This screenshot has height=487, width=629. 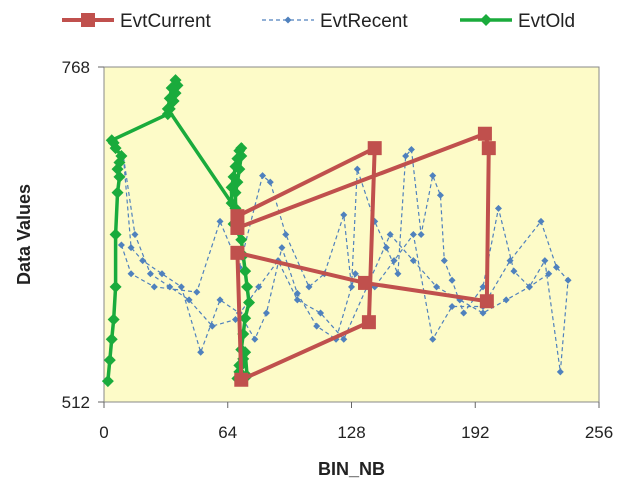 I want to click on x-tick-label: 64, so click(x=227, y=432).